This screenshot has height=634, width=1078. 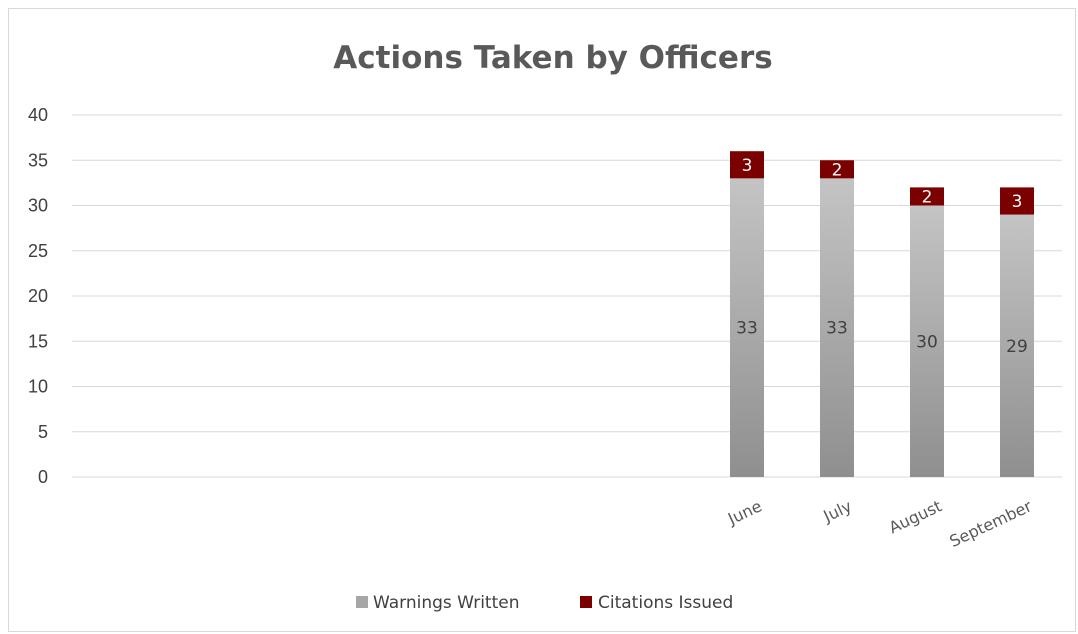 What do you see at coordinates (43, 432) in the screenshot?
I see `y-tick-label: 5` at bounding box center [43, 432].